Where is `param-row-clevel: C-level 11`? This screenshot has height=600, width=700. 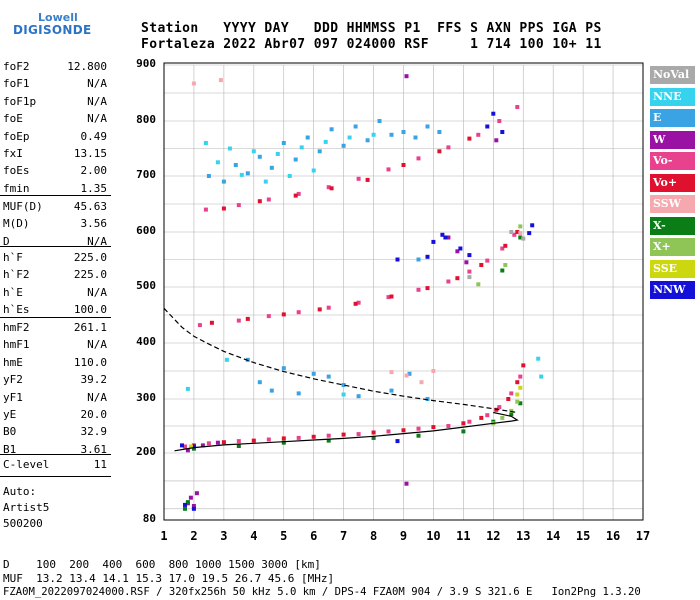
param-row-clevel: C-level 11 is located at coordinates (55, 466).